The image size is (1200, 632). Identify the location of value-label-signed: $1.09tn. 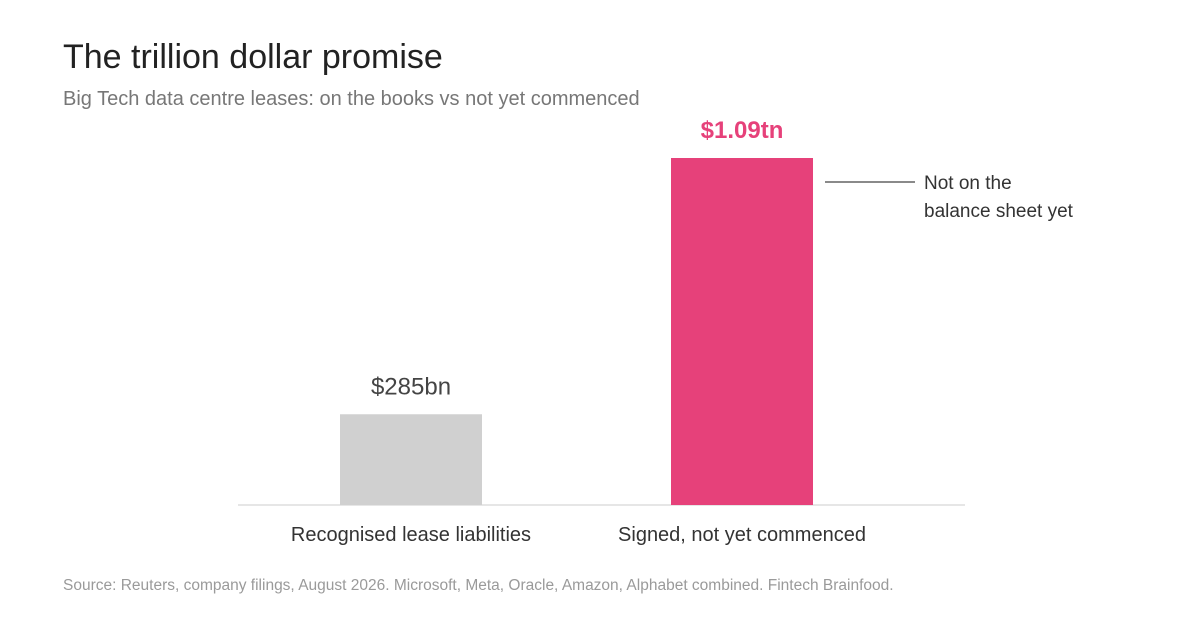
(742, 130).